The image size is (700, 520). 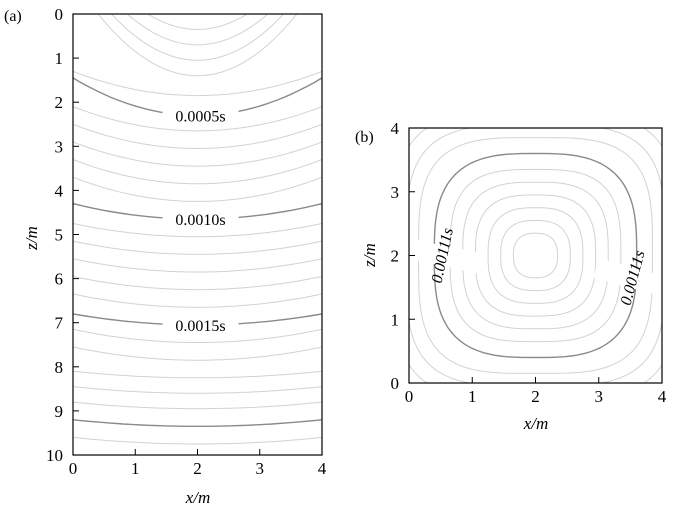 What do you see at coordinates (59, 146) in the screenshot?
I see `panel-a-y-tick-label: 3` at bounding box center [59, 146].